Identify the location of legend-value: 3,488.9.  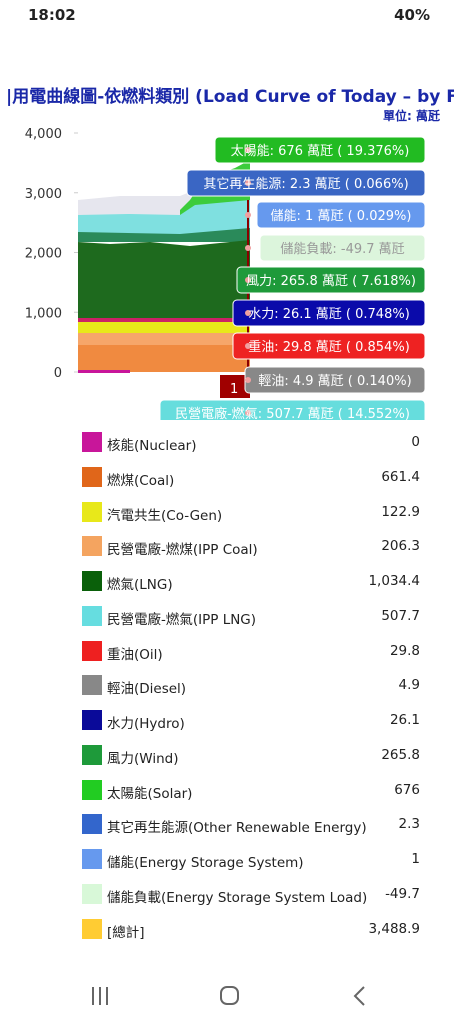
(394, 928).